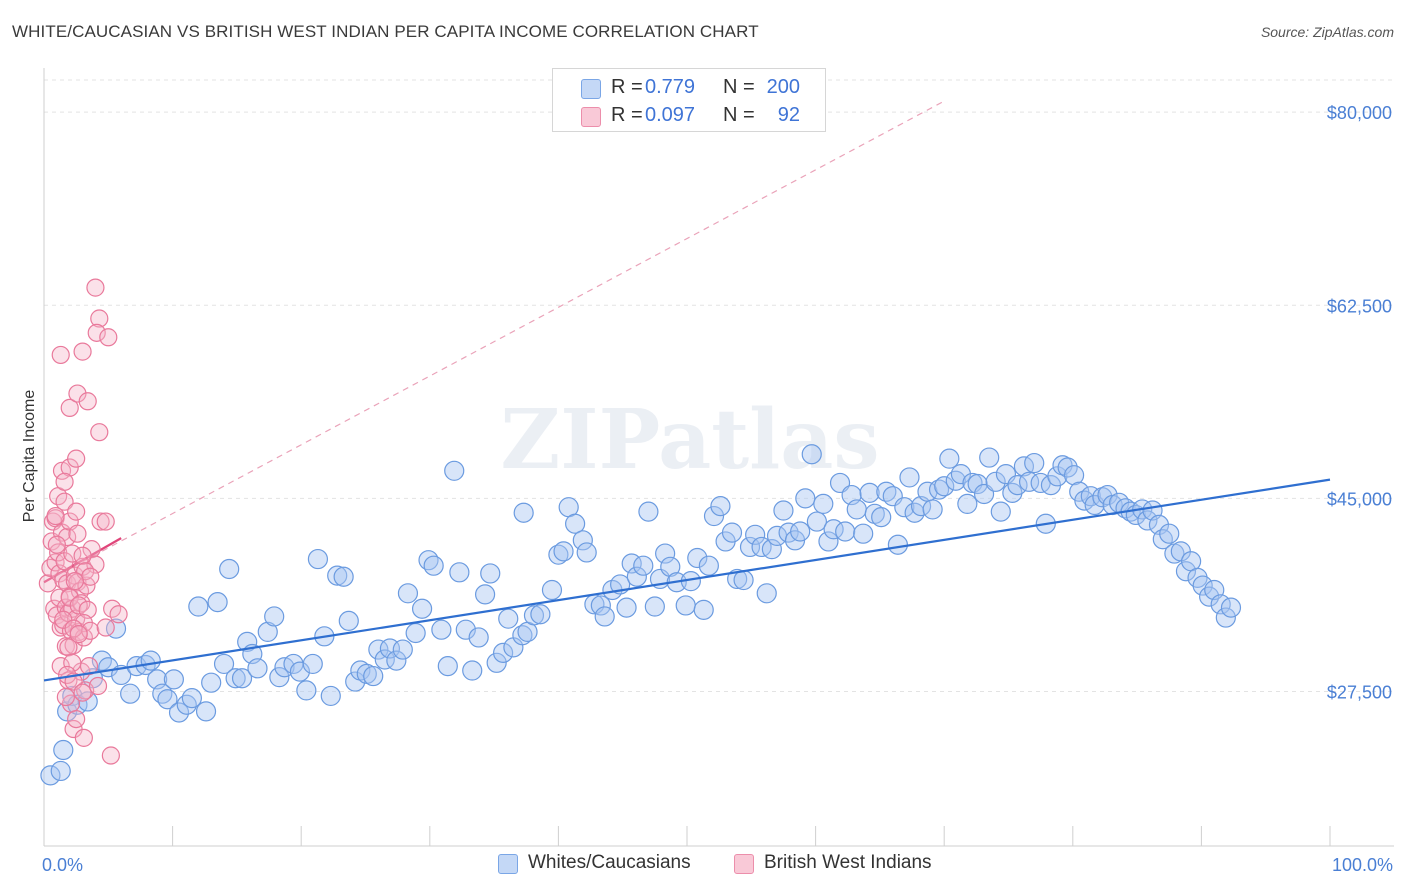 The width and height of the screenshot is (1406, 892). I want to click on y-tick-label: $45,000, so click(1359, 499).